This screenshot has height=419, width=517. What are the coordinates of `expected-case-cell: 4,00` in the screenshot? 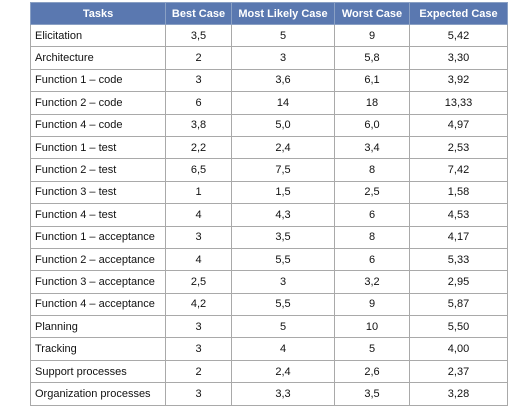 It's located at (458, 349).